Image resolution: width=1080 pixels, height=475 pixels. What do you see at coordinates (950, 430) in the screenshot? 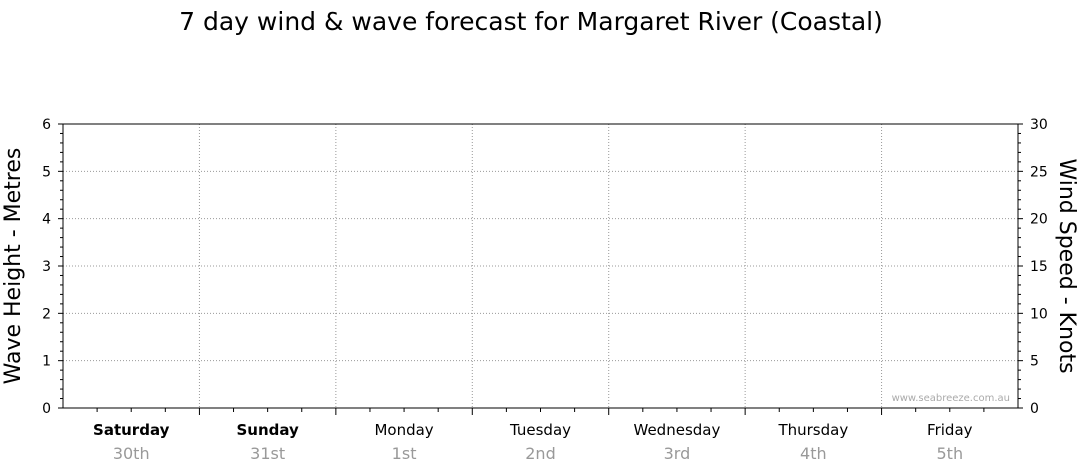
I see `day-name-label: Friday` at bounding box center [950, 430].